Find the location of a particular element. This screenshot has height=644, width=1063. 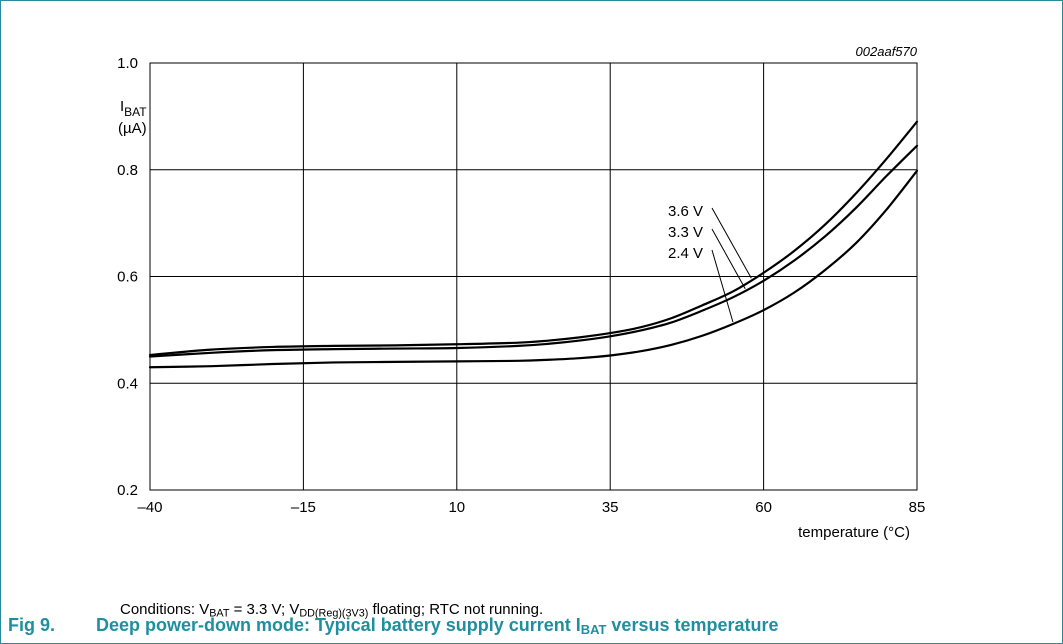

annotation-label-3-3-v: 3.3 V is located at coordinates (685, 232).